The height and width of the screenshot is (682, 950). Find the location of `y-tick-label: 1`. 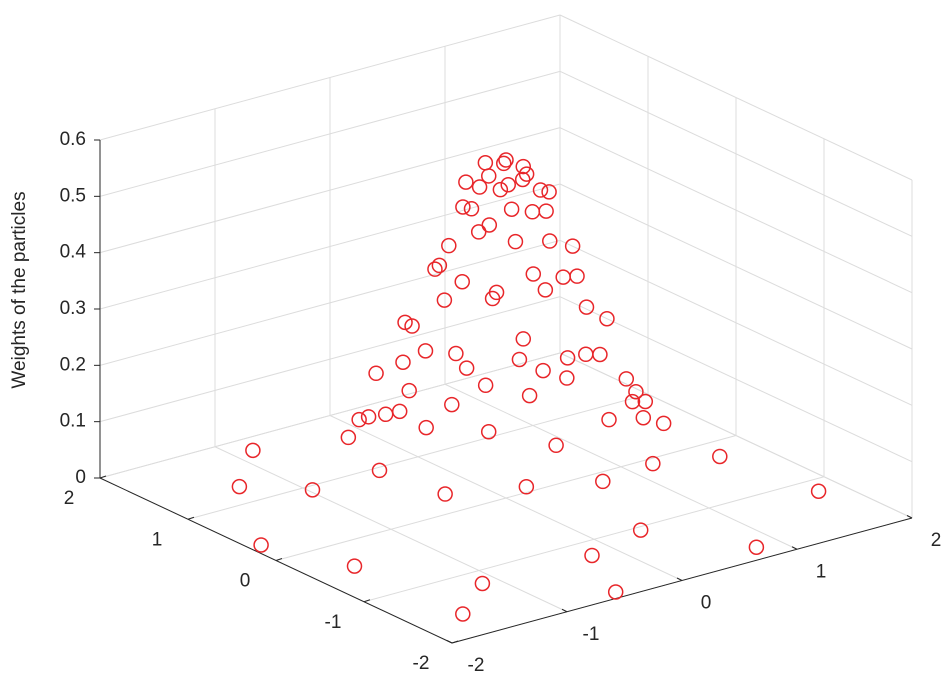

y-tick-label: 1 is located at coordinates (157, 539).